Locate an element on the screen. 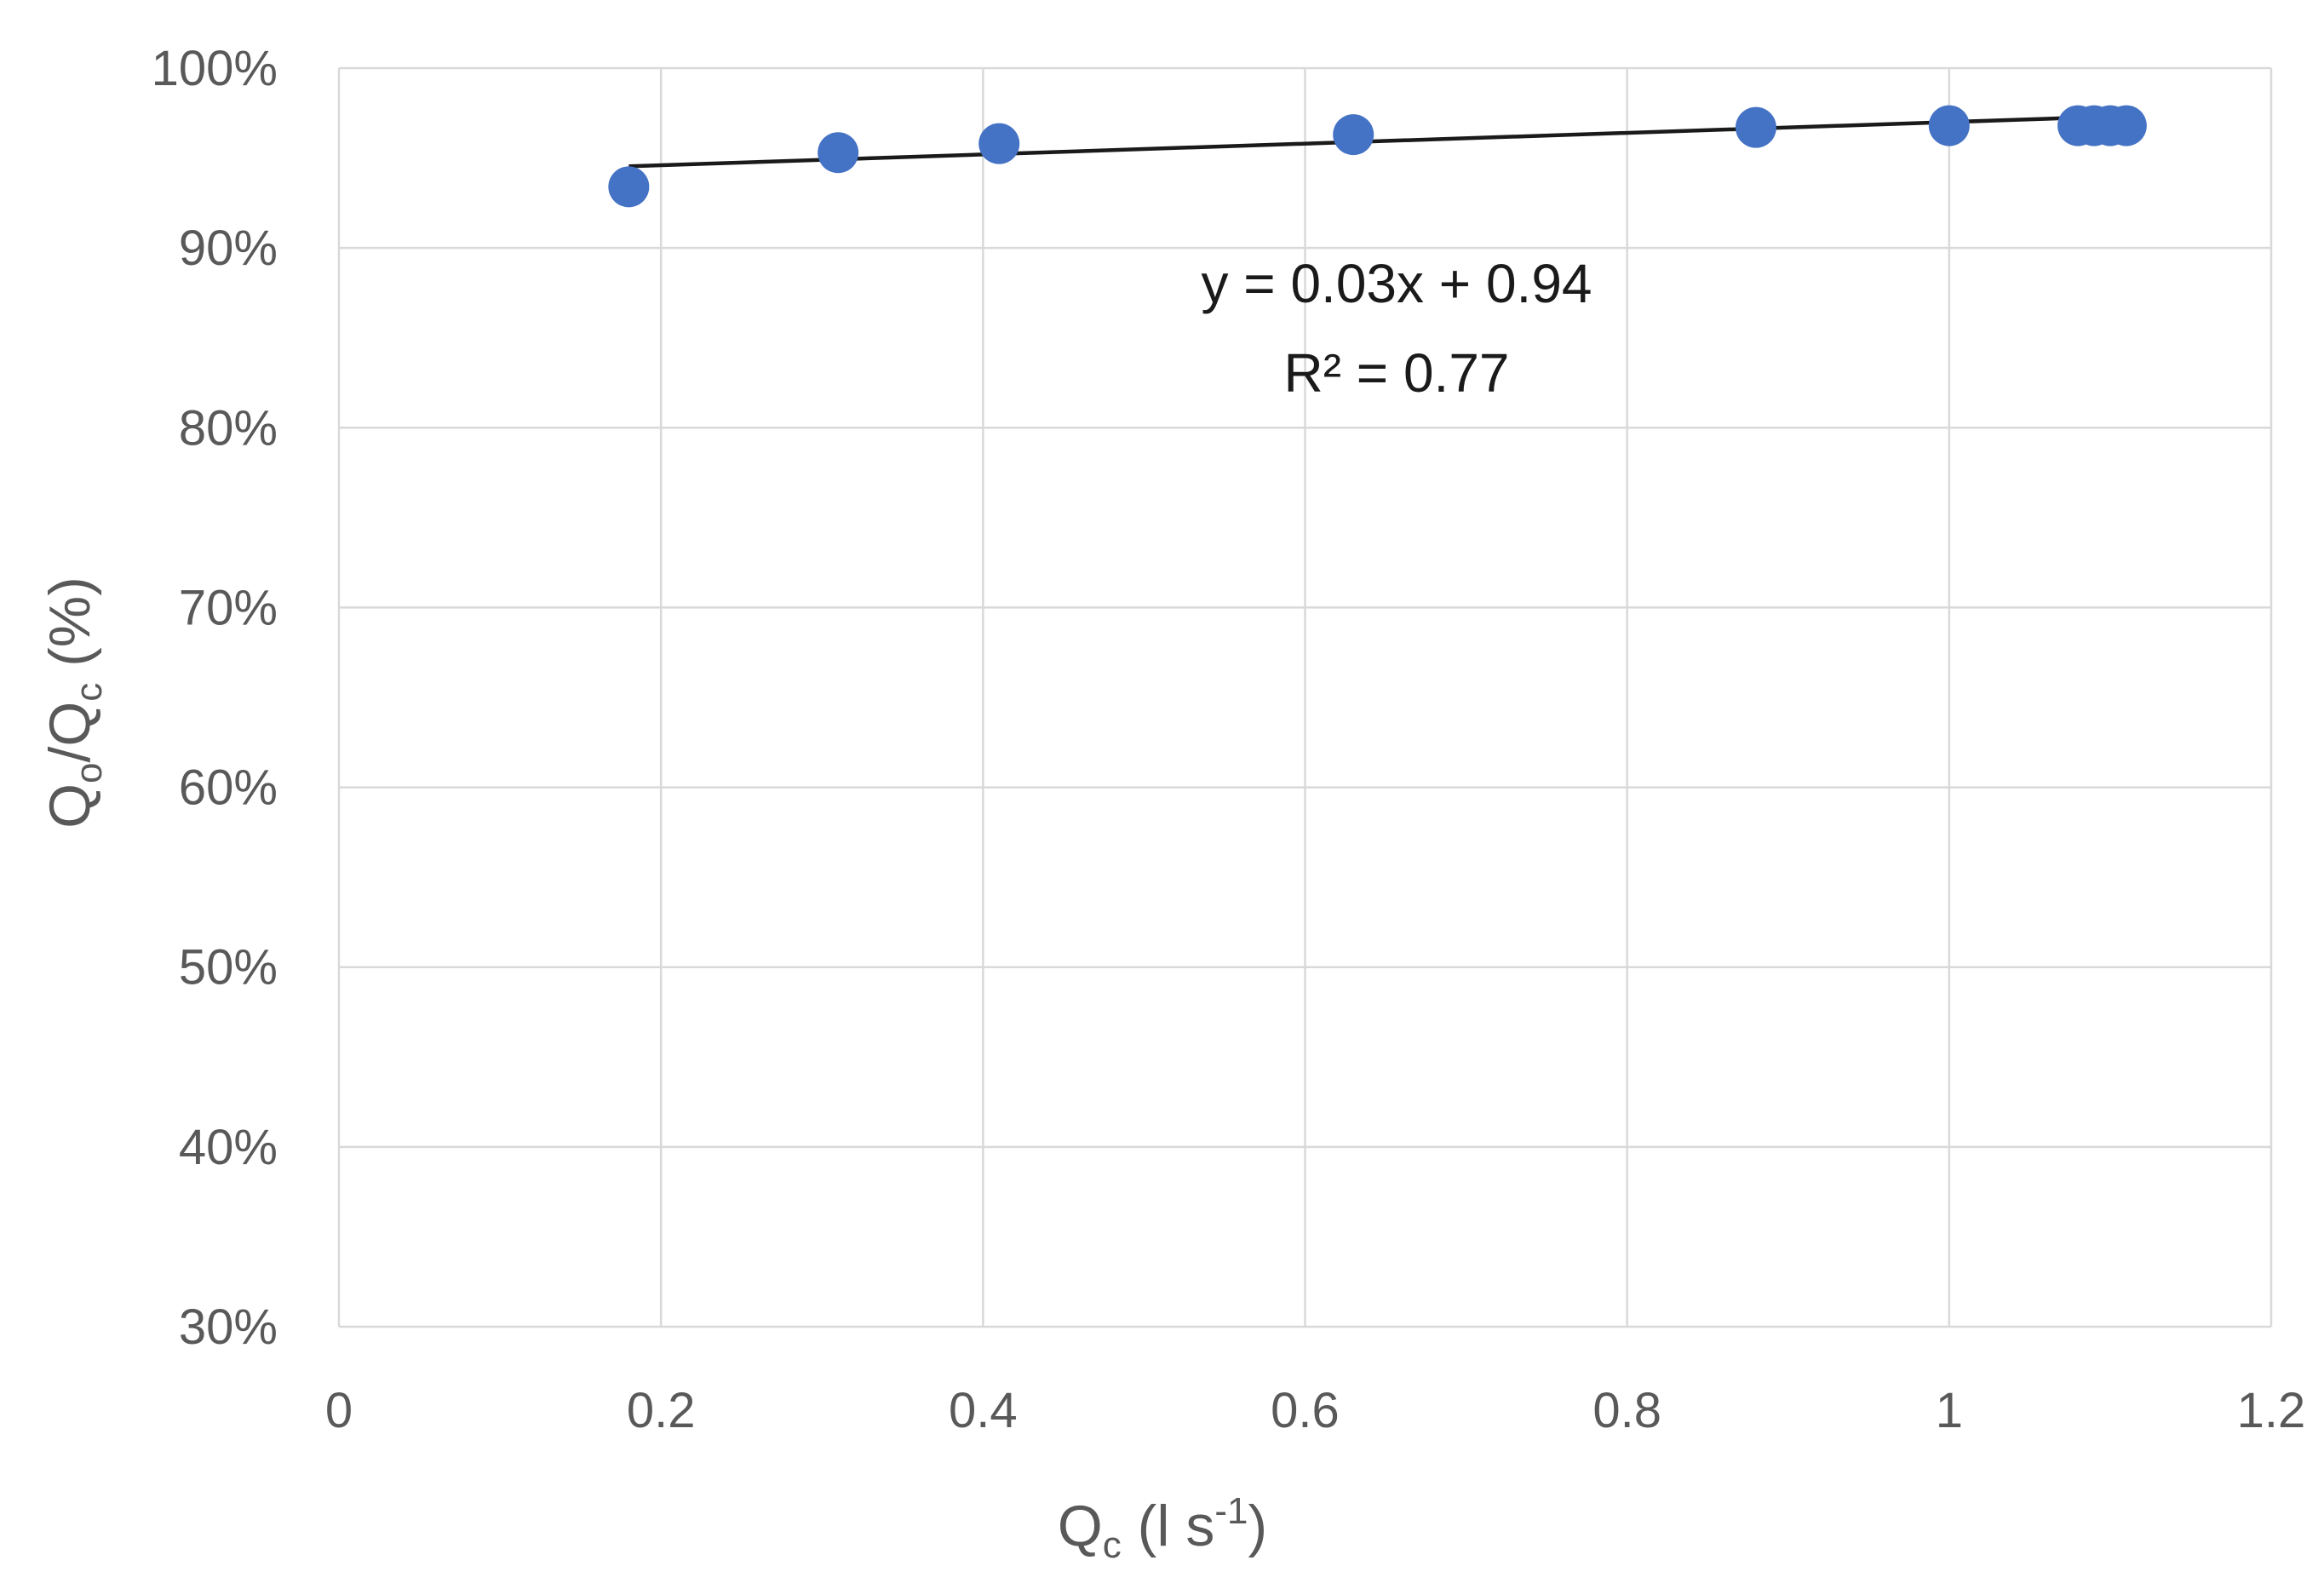  y-tick-labels: 30% 40% 50% 60% 70% 80% 90% 100% is located at coordinates (215, 698).